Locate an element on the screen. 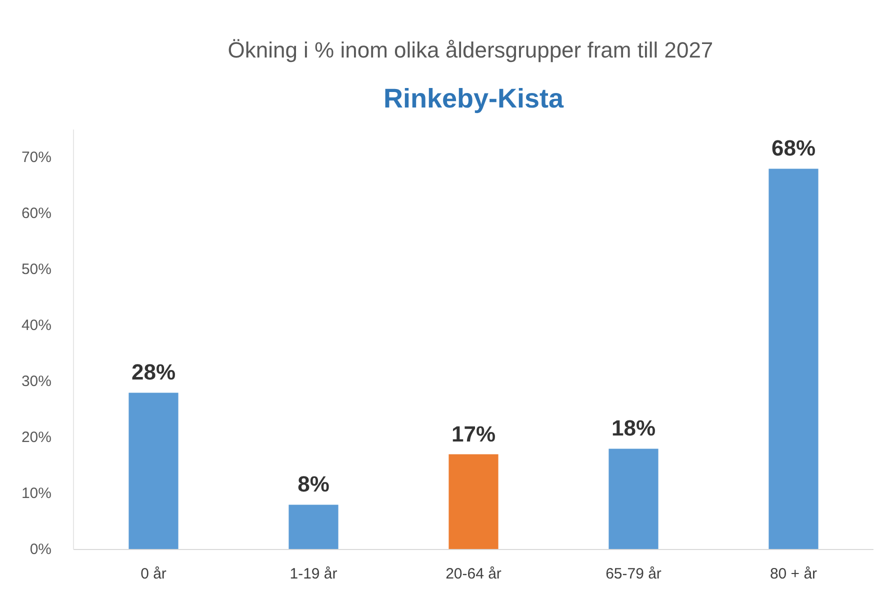  data-label: 68% is located at coordinates (793, 148).